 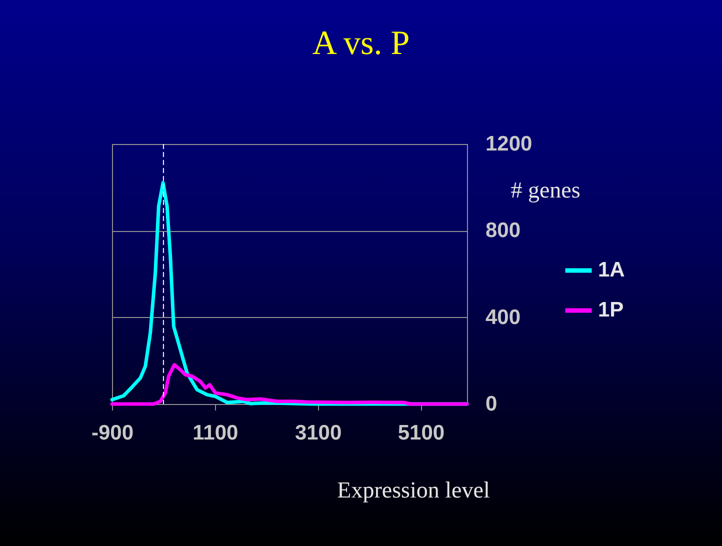 What do you see at coordinates (421, 433) in the screenshot?
I see `x-tick-label: 5100` at bounding box center [421, 433].